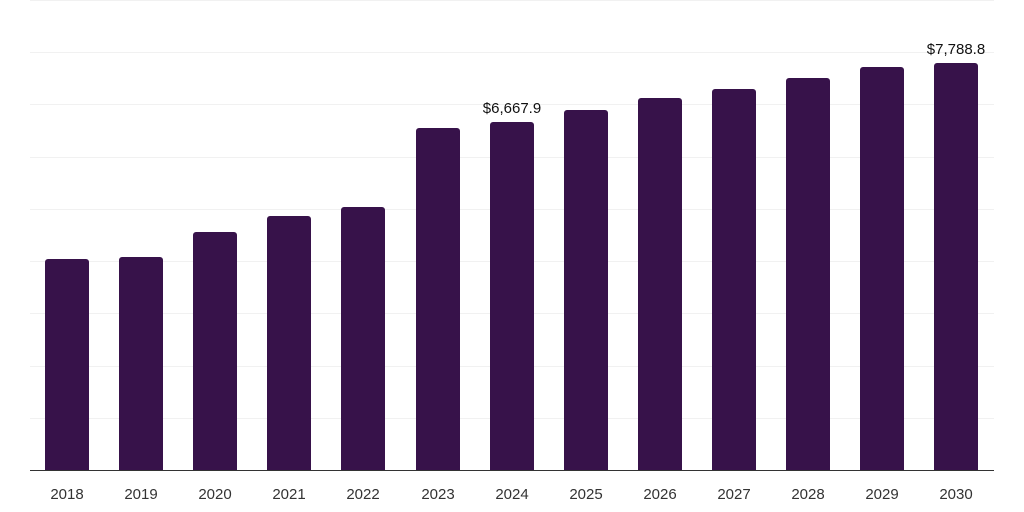 This screenshot has width=1024, height=512. I want to click on data-label: $6,667.9, so click(512, 108).